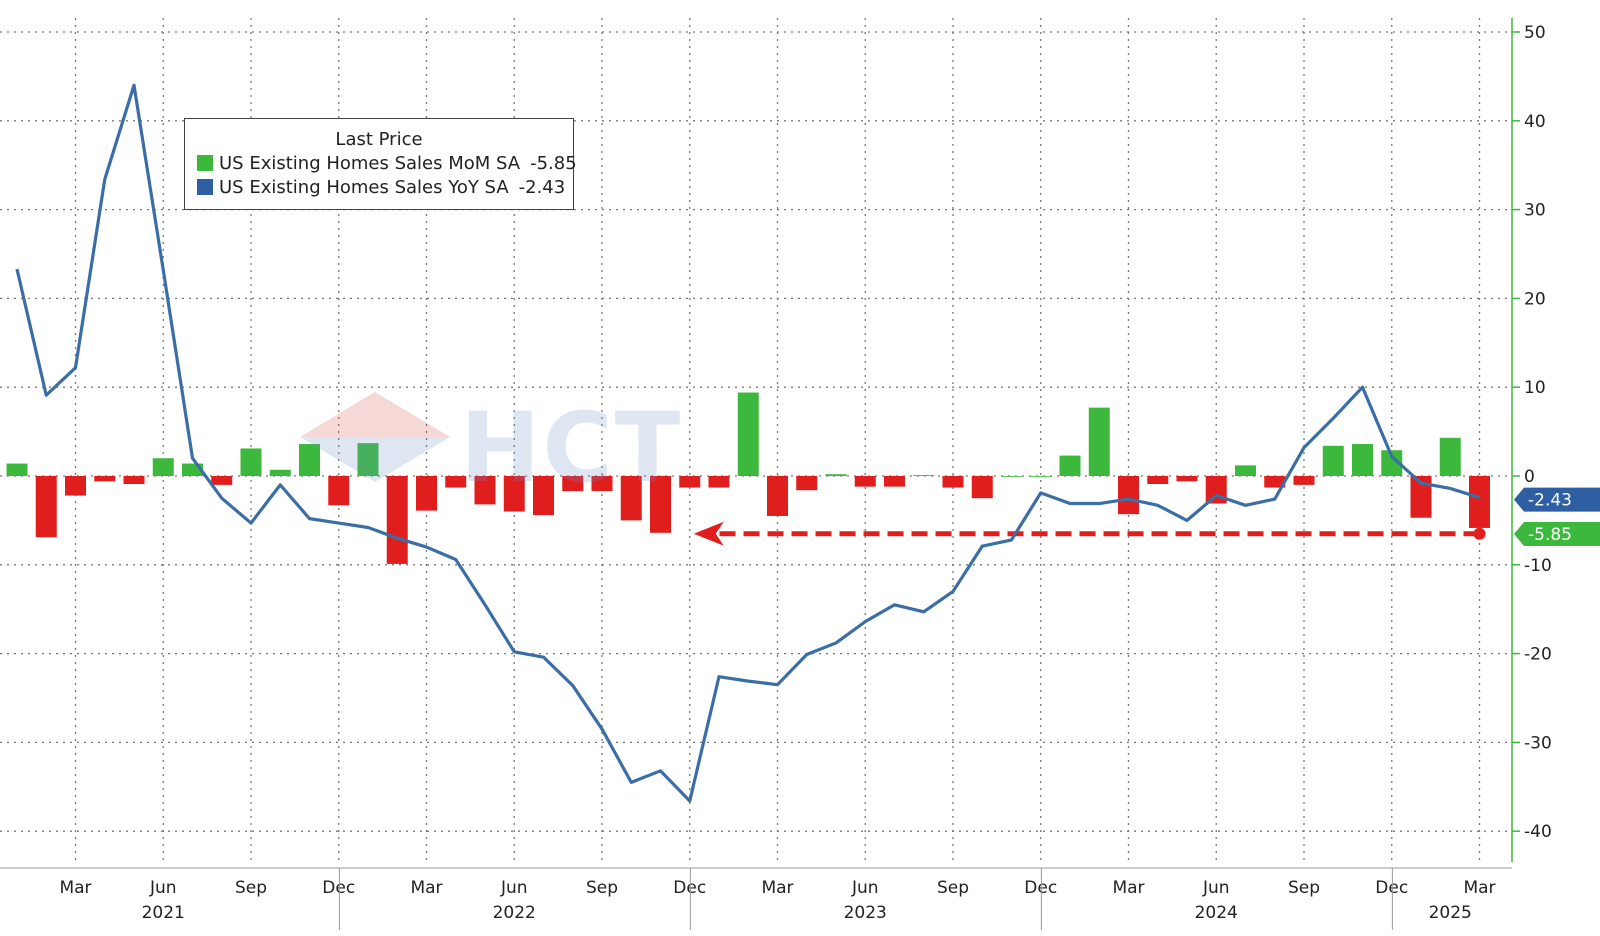 The image size is (1600, 936). I want to click on y-tick-label: -10, so click(1538, 566).